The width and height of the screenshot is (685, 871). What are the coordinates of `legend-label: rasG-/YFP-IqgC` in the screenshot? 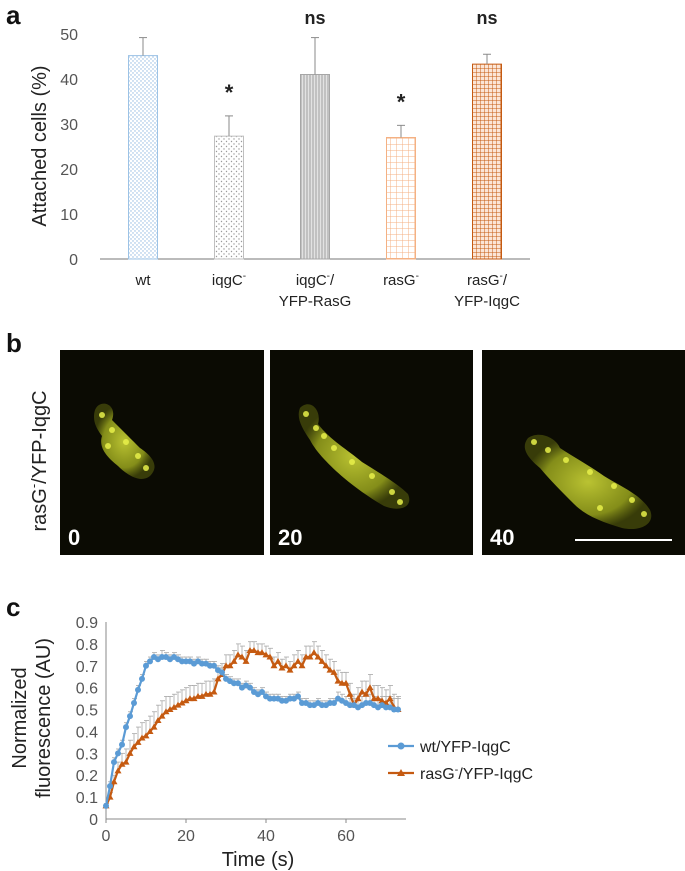 It's located at (476, 773).